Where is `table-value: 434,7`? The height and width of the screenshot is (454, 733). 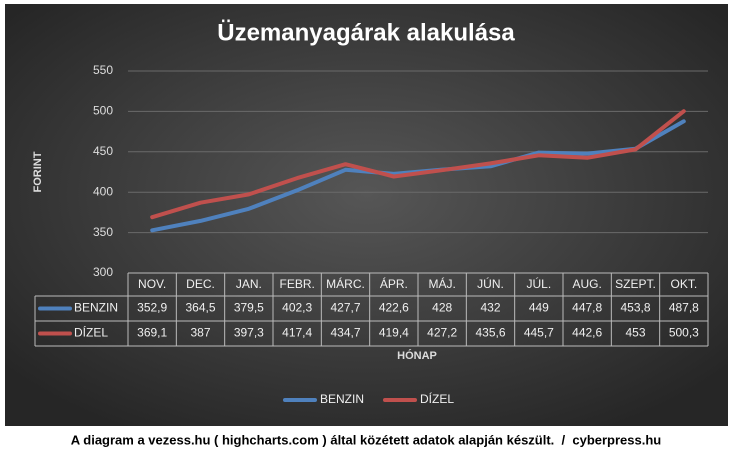
table-value: 434,7 is located at coordinates (345, 333).